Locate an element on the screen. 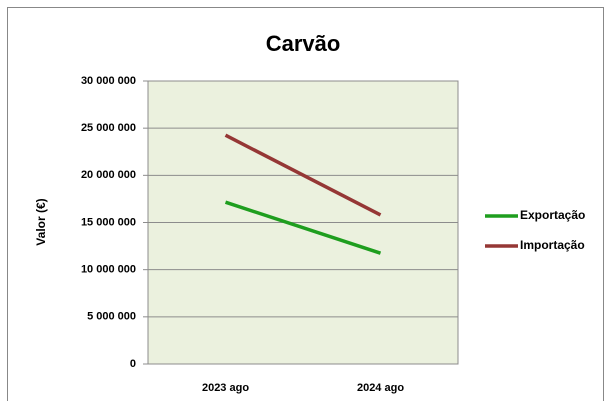  y-axis-title: Valor (€) is located at coordinates (41, 221).